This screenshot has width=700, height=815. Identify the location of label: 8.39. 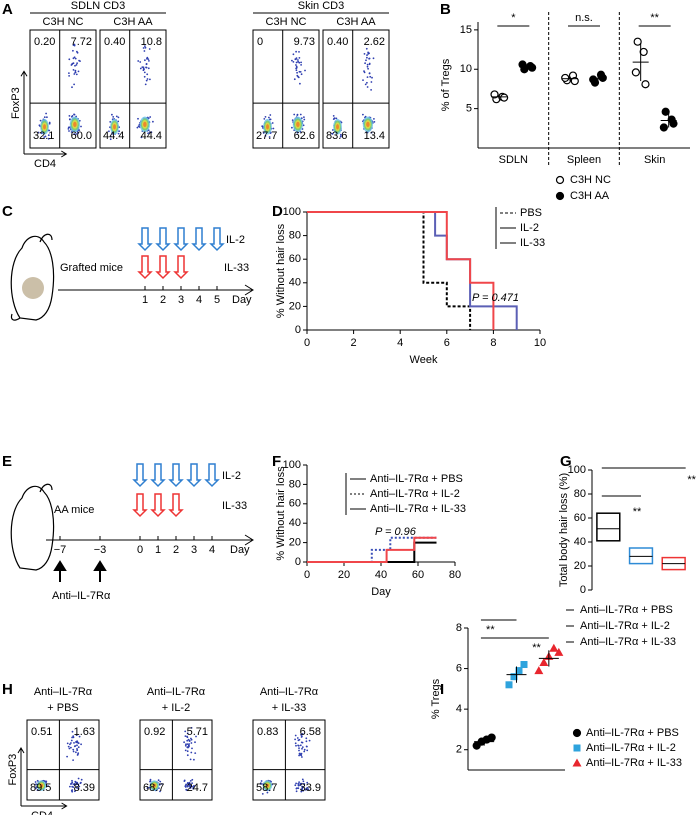
(84, 788).